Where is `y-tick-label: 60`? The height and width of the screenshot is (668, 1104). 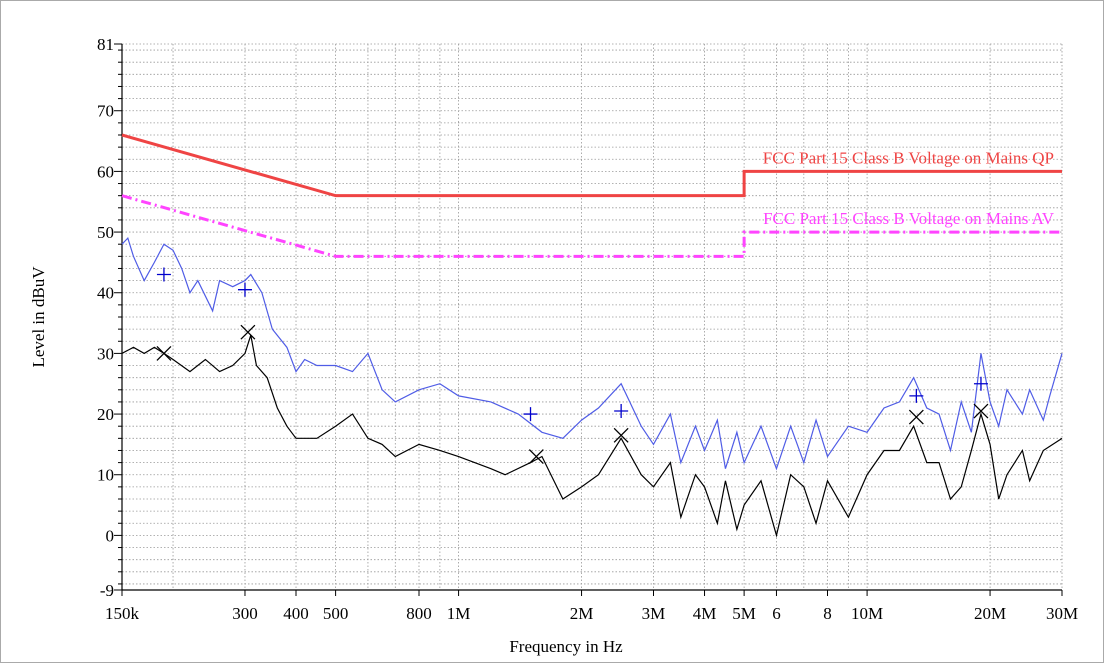
y-tick-label: 60 is located at coordinates (105, 171).